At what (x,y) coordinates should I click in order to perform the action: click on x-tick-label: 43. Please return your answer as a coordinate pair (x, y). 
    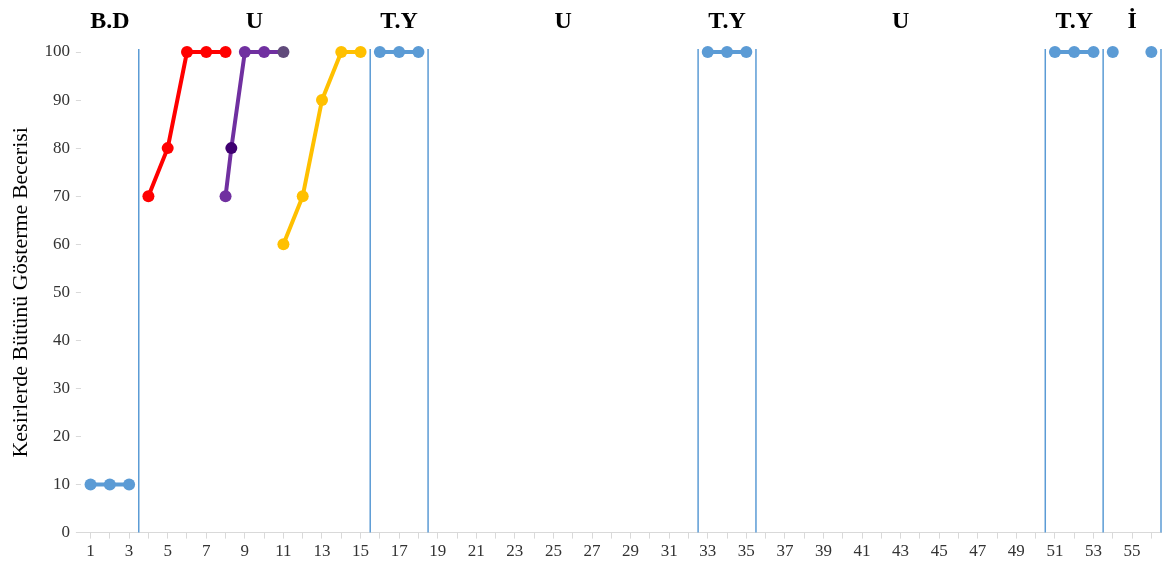
    Looking at the image, I should click on (901, 551).